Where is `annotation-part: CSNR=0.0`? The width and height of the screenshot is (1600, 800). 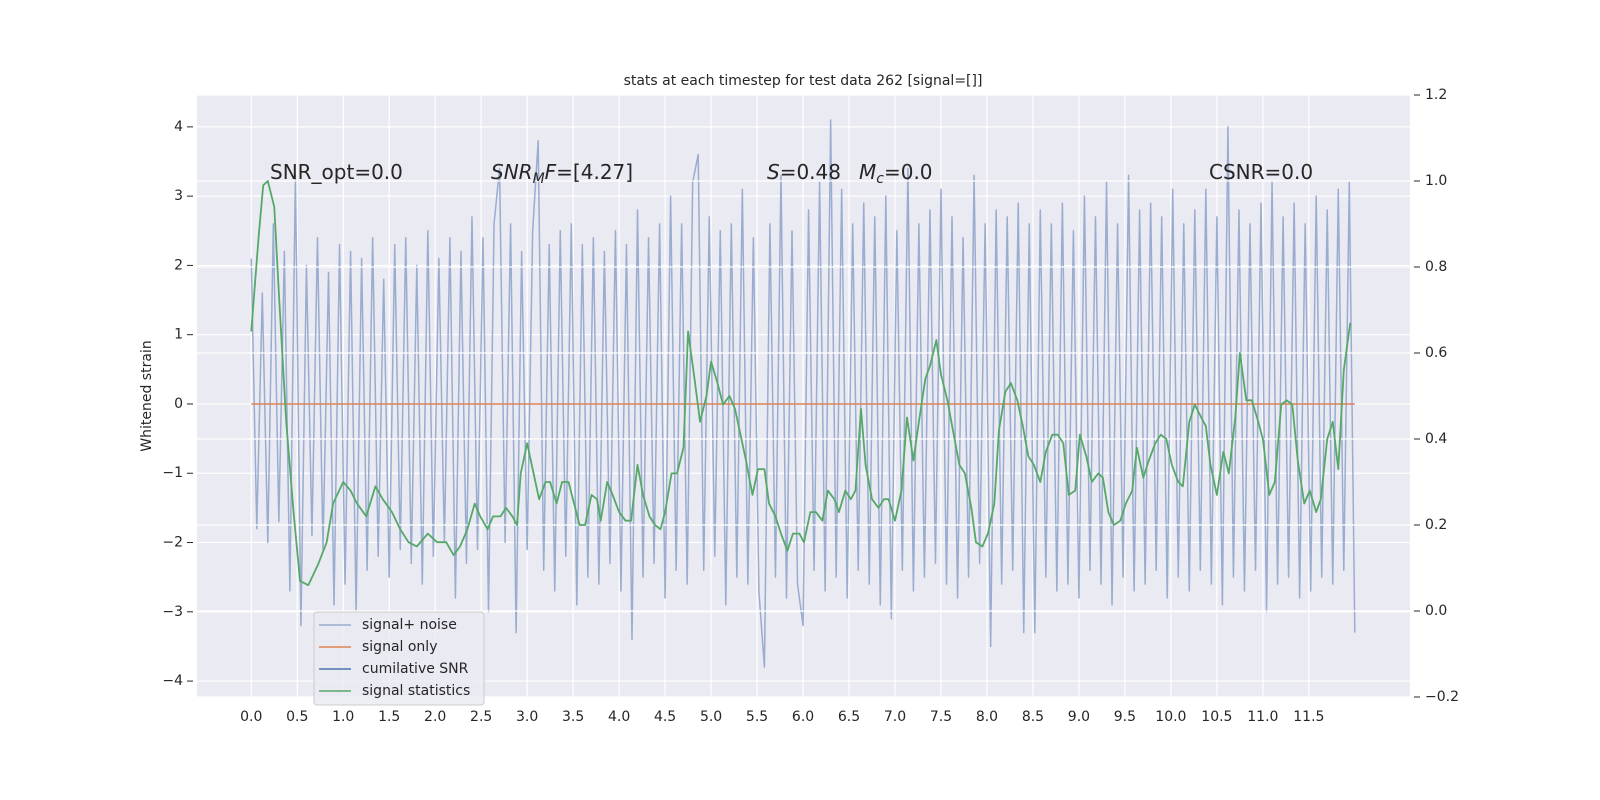
annotation-part: CSNR=0.0 is located at coordinates (1261, 172).